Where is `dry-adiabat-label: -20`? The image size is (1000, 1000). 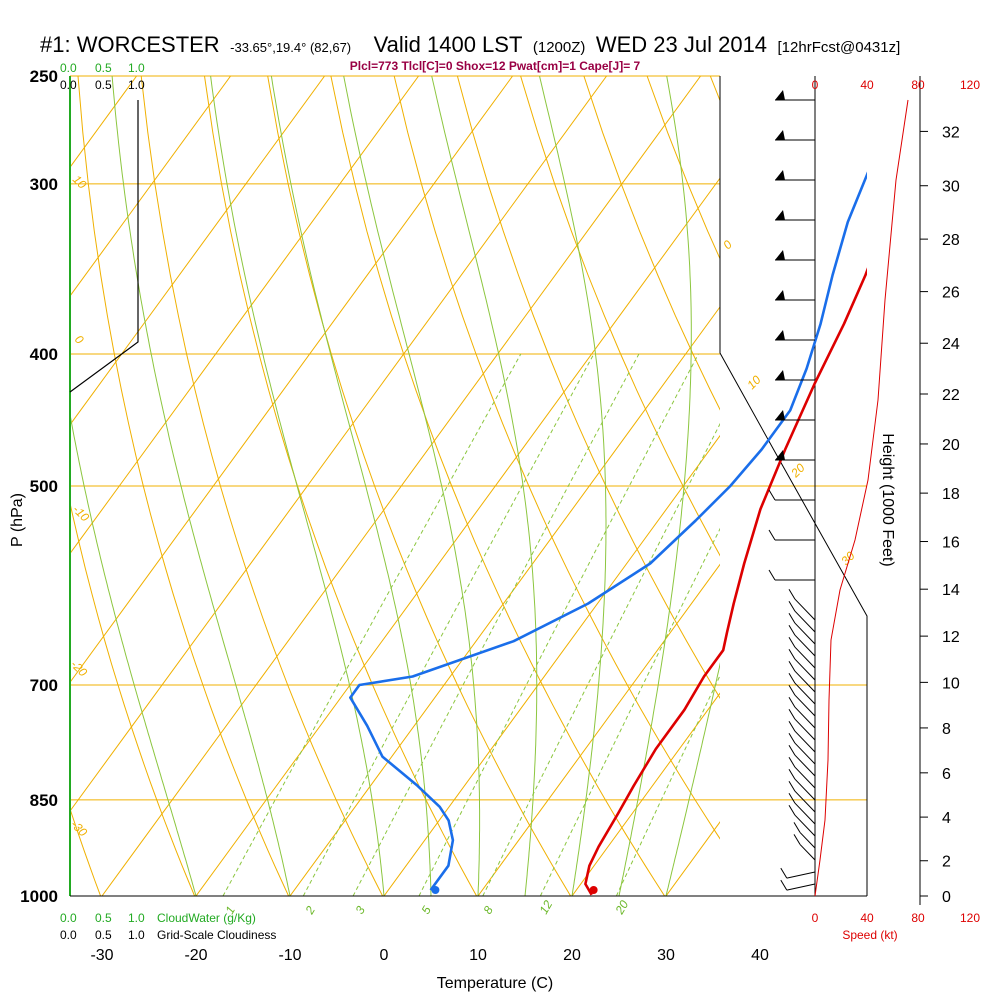
dry-adiabat-label: -20 is located at coordinates (79, 668).